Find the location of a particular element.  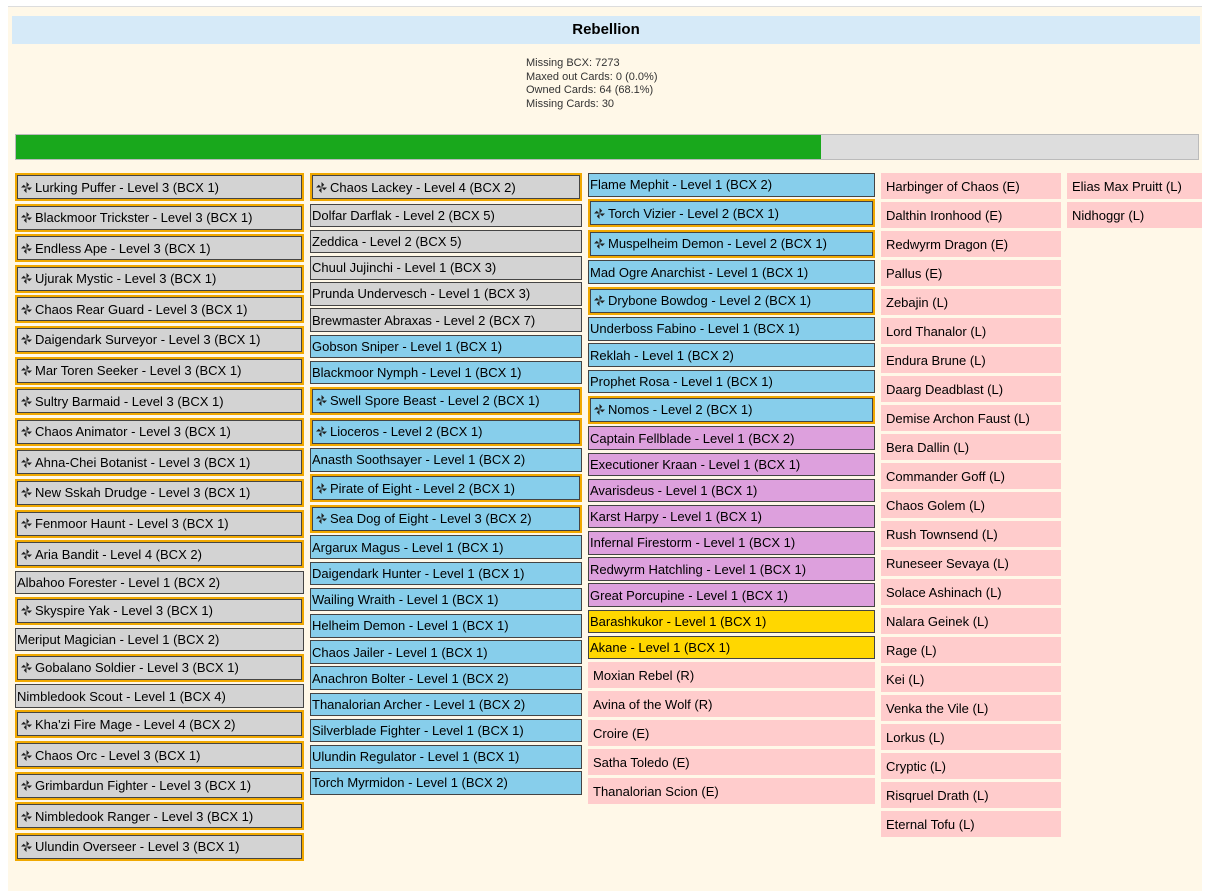

card-name: Cryptic (L) is located at coordinates (916, 766).